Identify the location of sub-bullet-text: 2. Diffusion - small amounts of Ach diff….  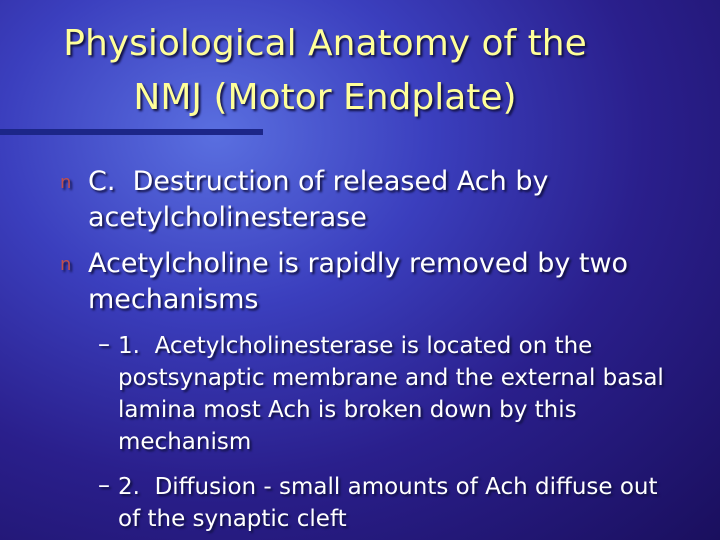
(391, 503).